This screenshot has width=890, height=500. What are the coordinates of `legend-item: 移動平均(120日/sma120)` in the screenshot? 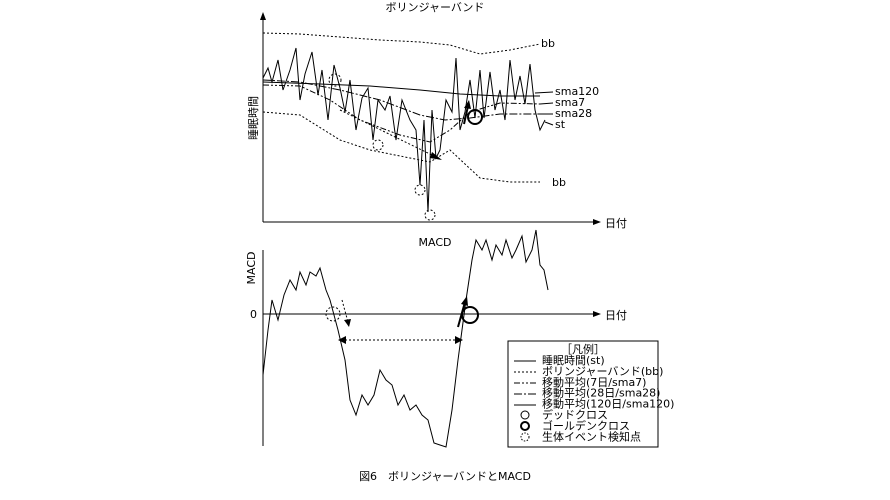 It's located at (608, 404).